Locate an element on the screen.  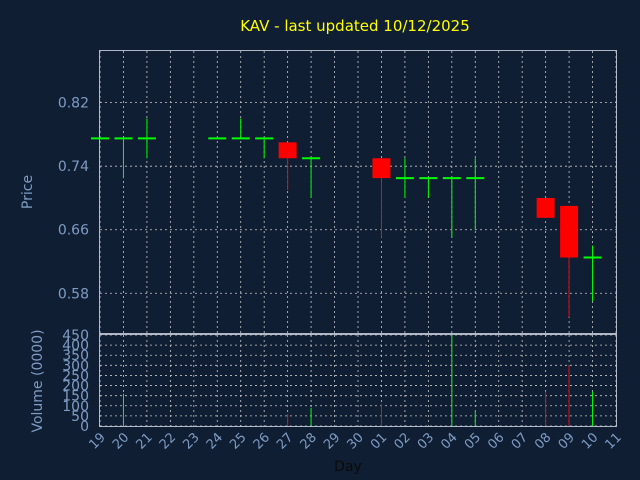
price-y-tick-label: 0.66 is located at coordinates (73, 231).